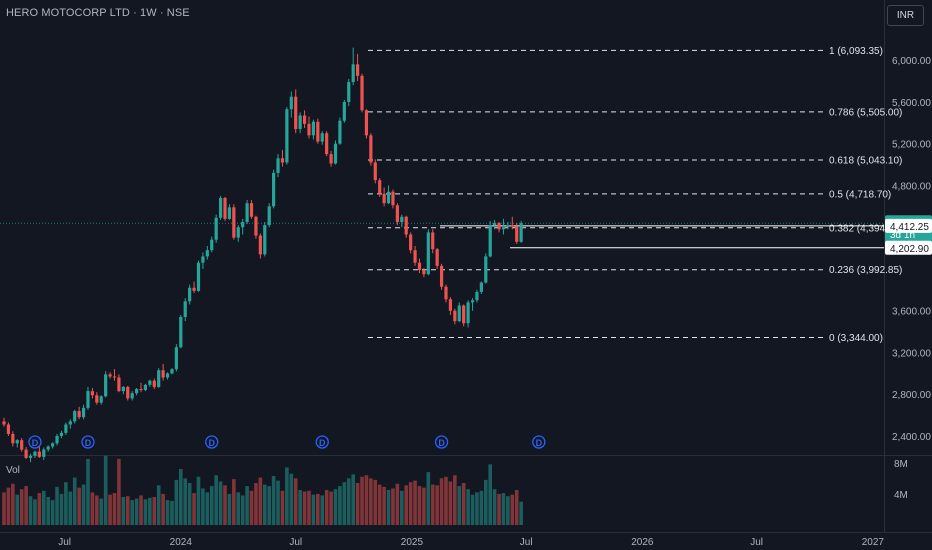 Image resolution: width=932 pixels, height=550 pixels. I want to click on level-value: 4,412.25, so click(909, 227).